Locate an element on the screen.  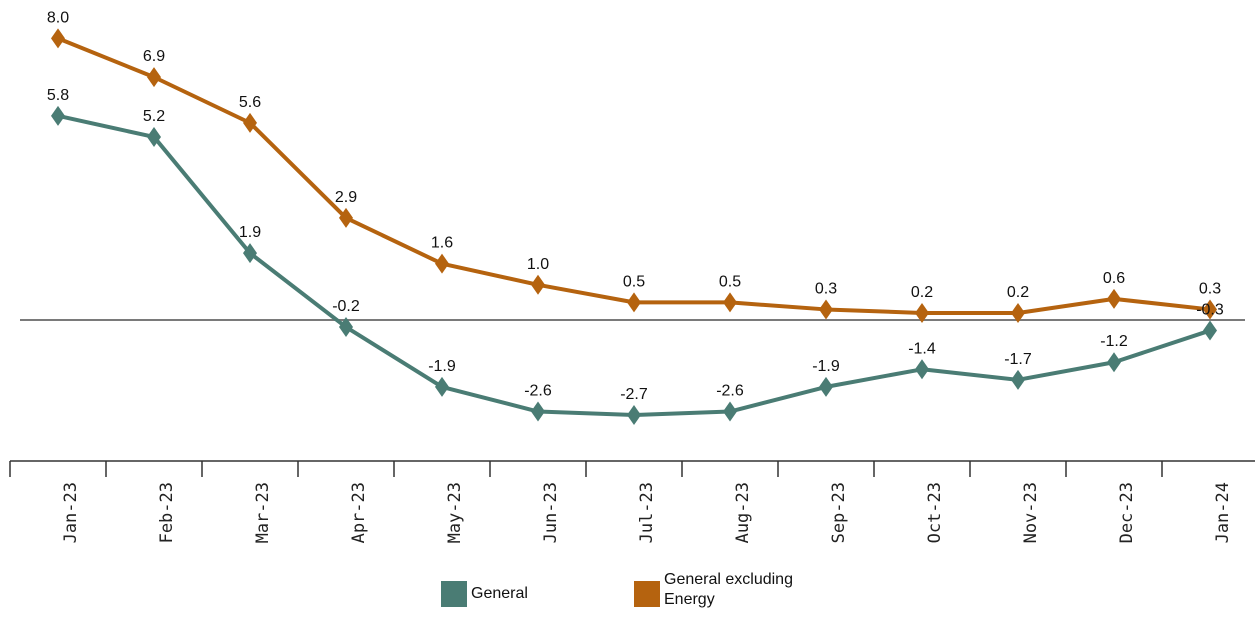
legend-label-general-excluding-energy: General excluding Energy is located at coordinates (728, 589).